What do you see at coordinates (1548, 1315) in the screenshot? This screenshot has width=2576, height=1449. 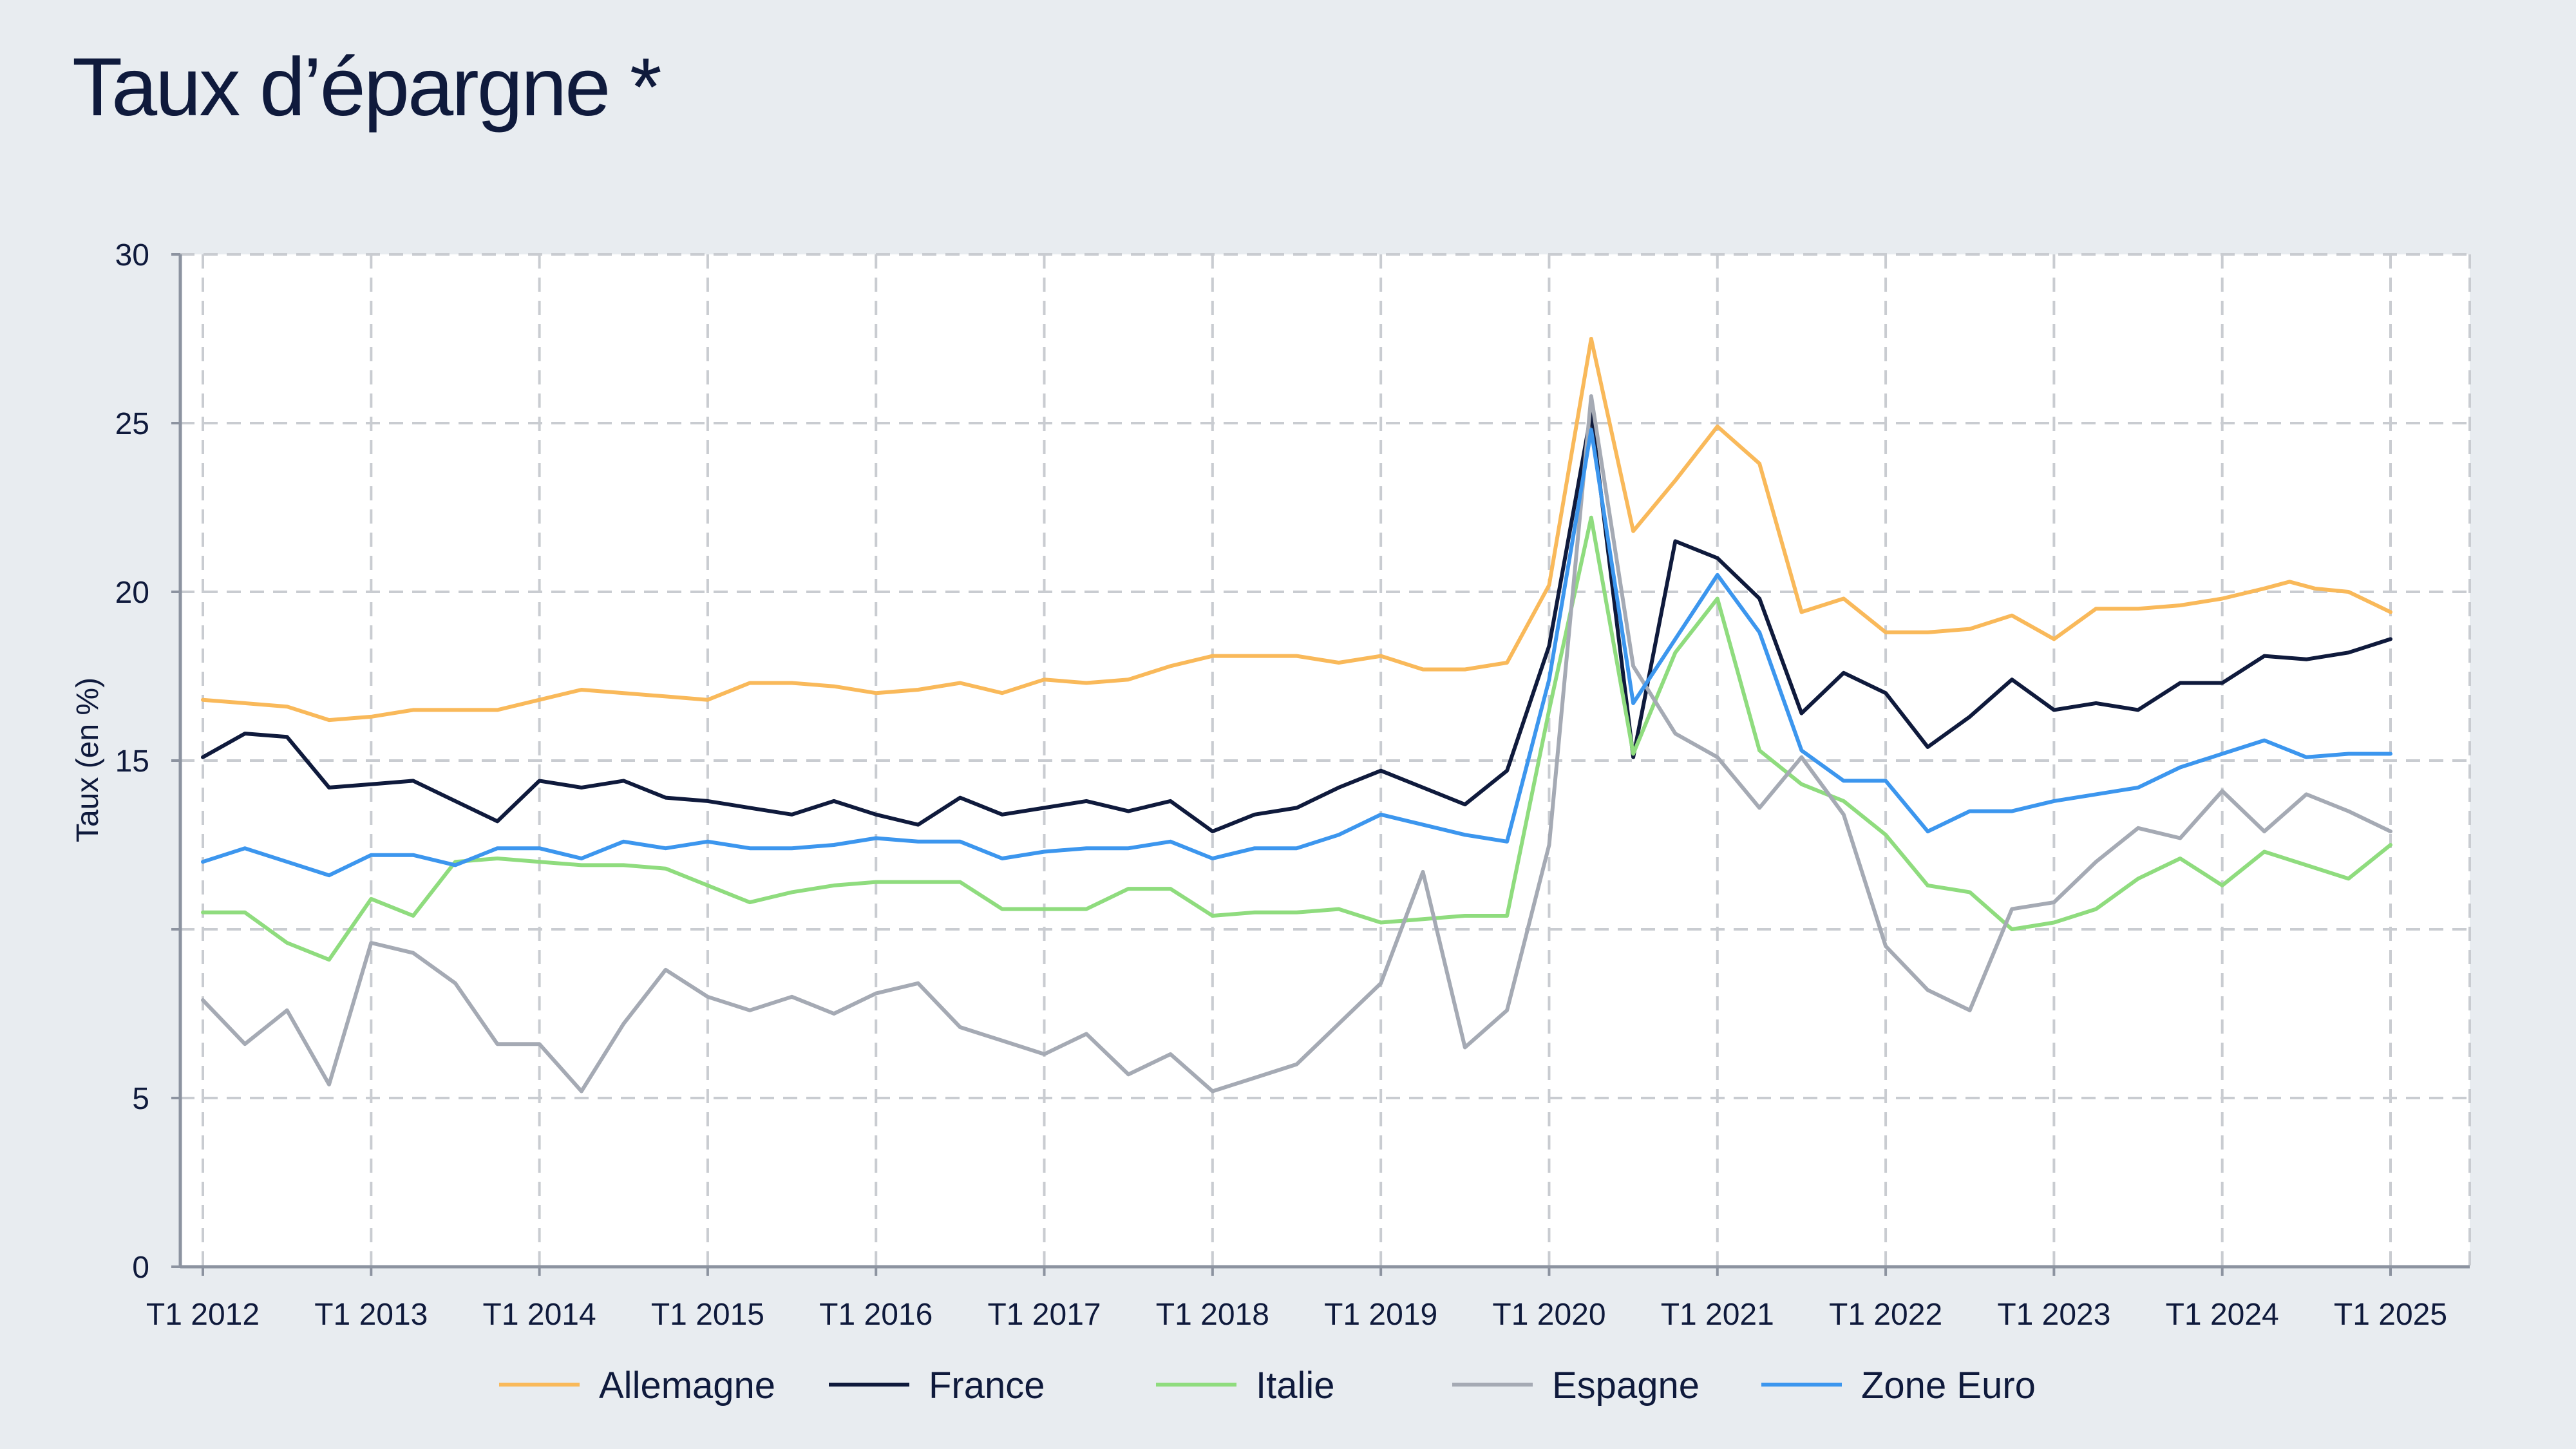 I see `x-tick-label: T1 2020` at bounding box center [1548, 1315].